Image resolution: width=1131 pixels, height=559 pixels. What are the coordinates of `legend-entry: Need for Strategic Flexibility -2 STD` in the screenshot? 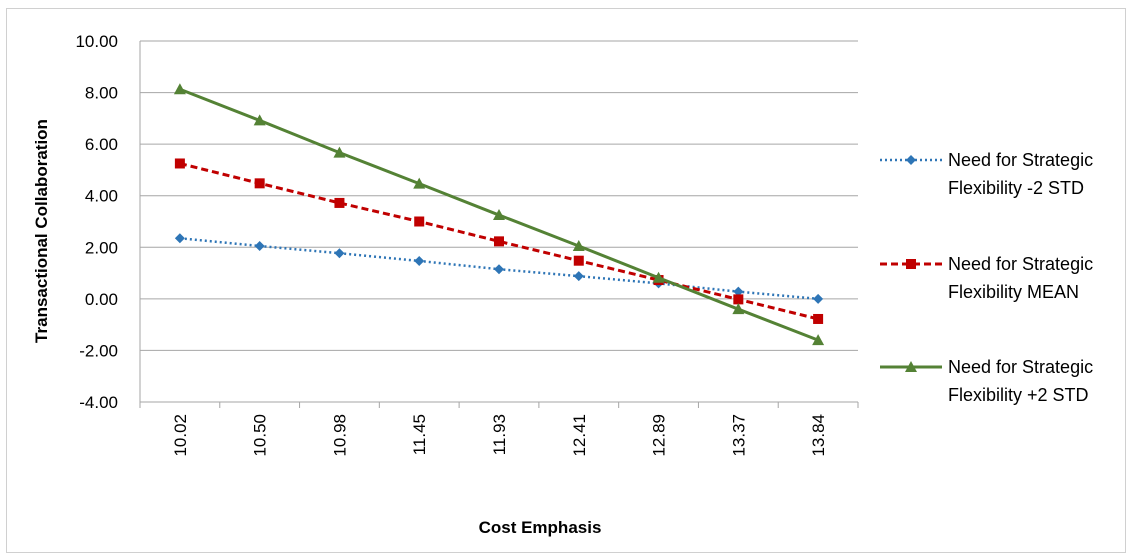 It's located at (986, 174).